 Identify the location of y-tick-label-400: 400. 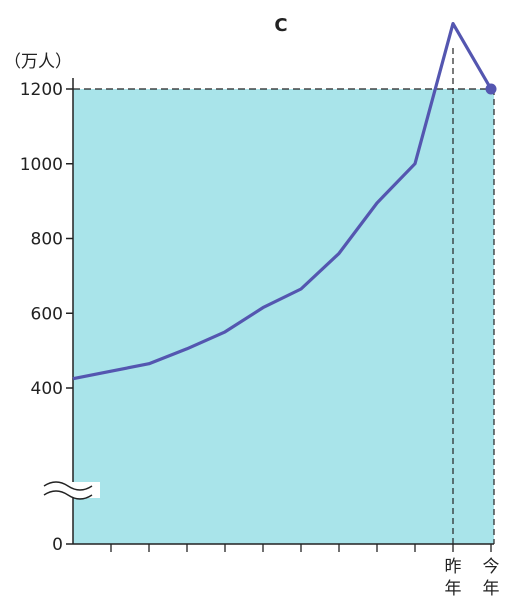
(47, 389).